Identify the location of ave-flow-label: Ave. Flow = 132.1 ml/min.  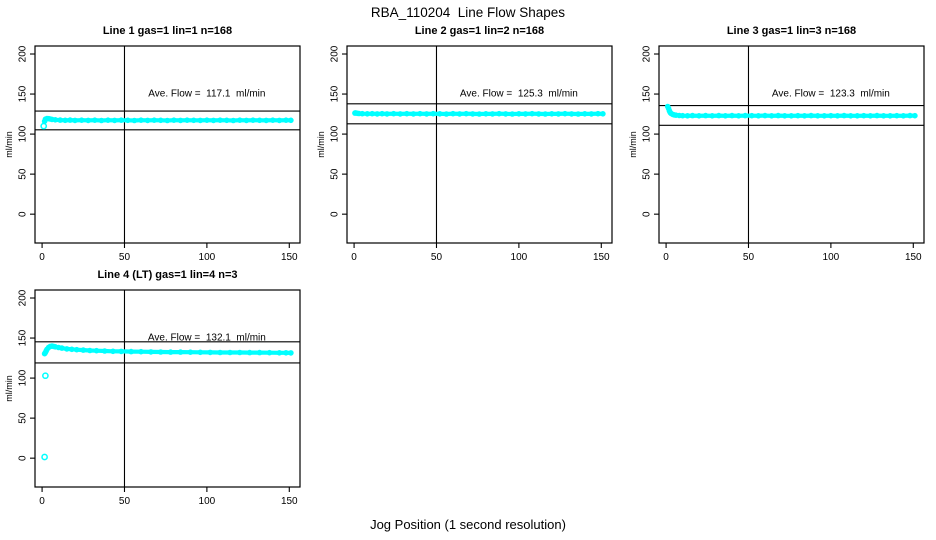
(207, 338).